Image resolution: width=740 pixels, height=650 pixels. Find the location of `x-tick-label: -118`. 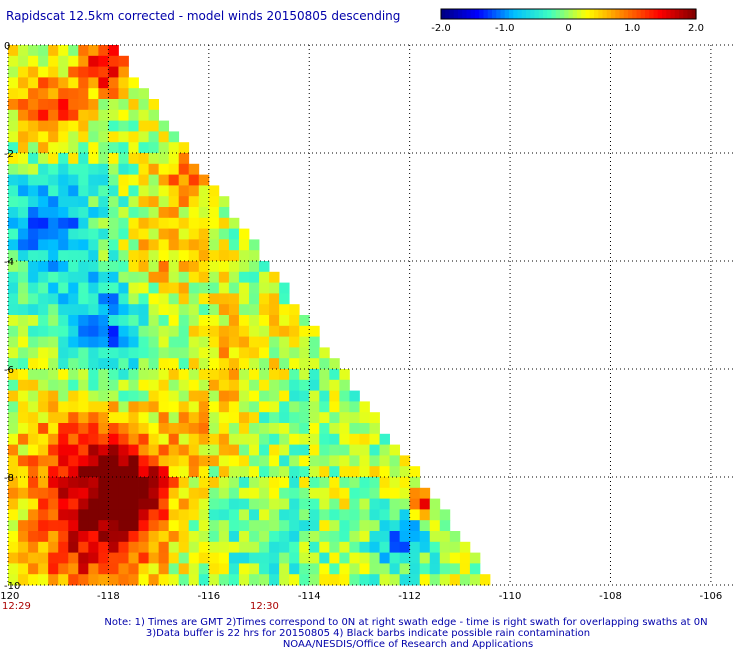

x-tick-label: -118 is located at coordinates (108, 596).